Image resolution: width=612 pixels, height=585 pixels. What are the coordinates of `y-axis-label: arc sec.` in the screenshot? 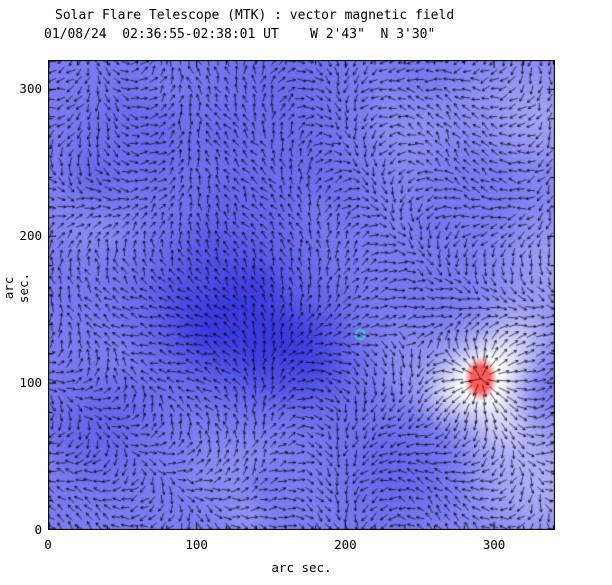 It's located at (16, 288).